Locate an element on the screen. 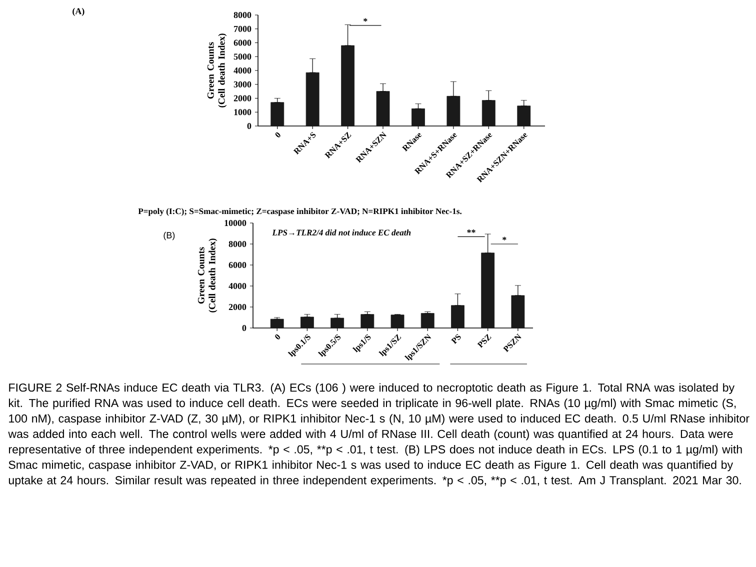 This screenshot has height=567, width=756. x-tick-label: PSZ is located at coordinates (484, 341).